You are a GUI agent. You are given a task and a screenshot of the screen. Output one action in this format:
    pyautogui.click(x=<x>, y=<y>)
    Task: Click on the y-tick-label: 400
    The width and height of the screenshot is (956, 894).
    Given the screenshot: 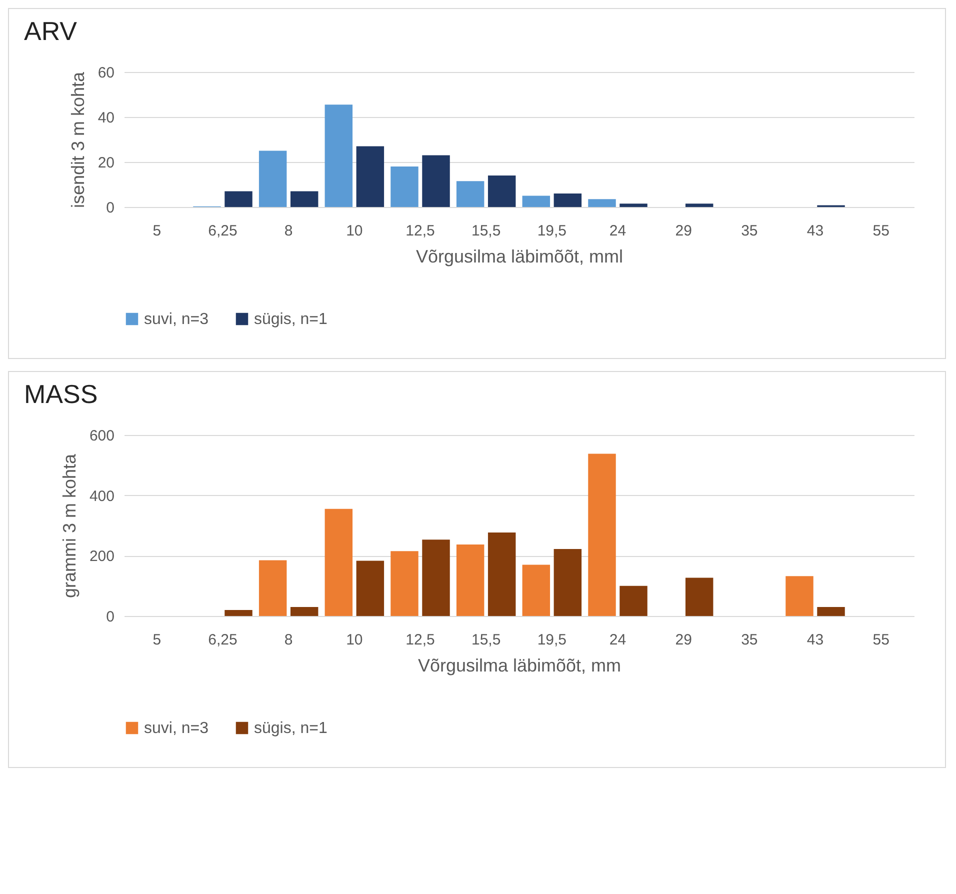 What is the action you would take?
    pyautogui.click(x=101, y=496)
    